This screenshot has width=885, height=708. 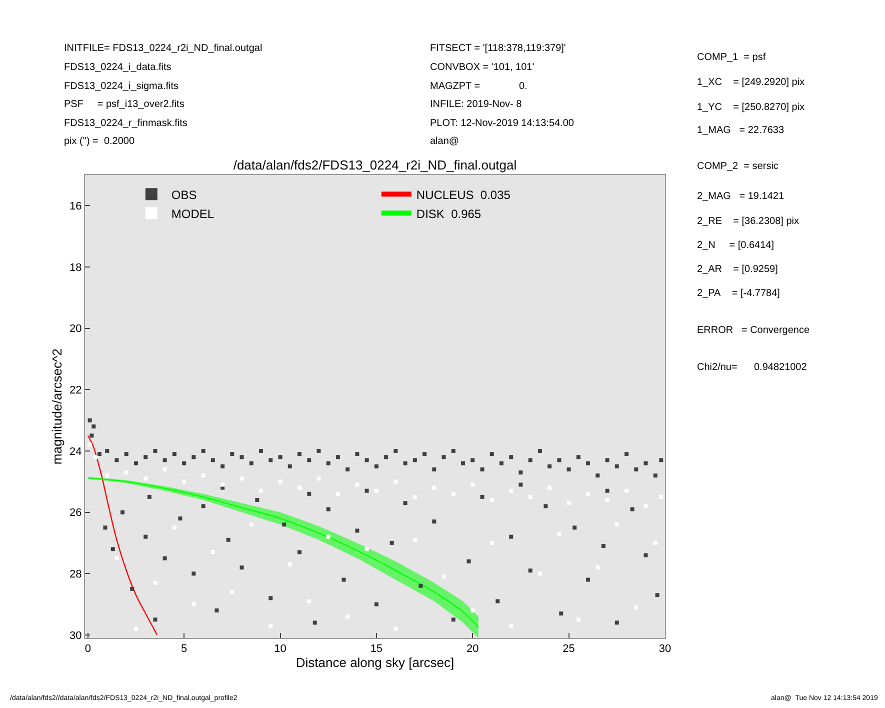 What do you see at coordinates (184, 195) in the screenshot?
I see `legend-label: OBS` at bounding box center [184, 195].